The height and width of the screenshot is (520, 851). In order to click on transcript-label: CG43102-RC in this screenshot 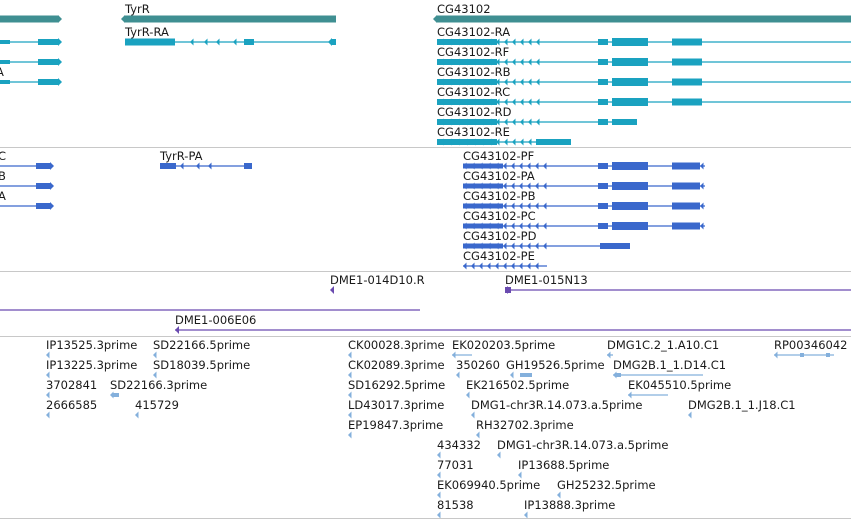, I will do `click(474, 92)`.